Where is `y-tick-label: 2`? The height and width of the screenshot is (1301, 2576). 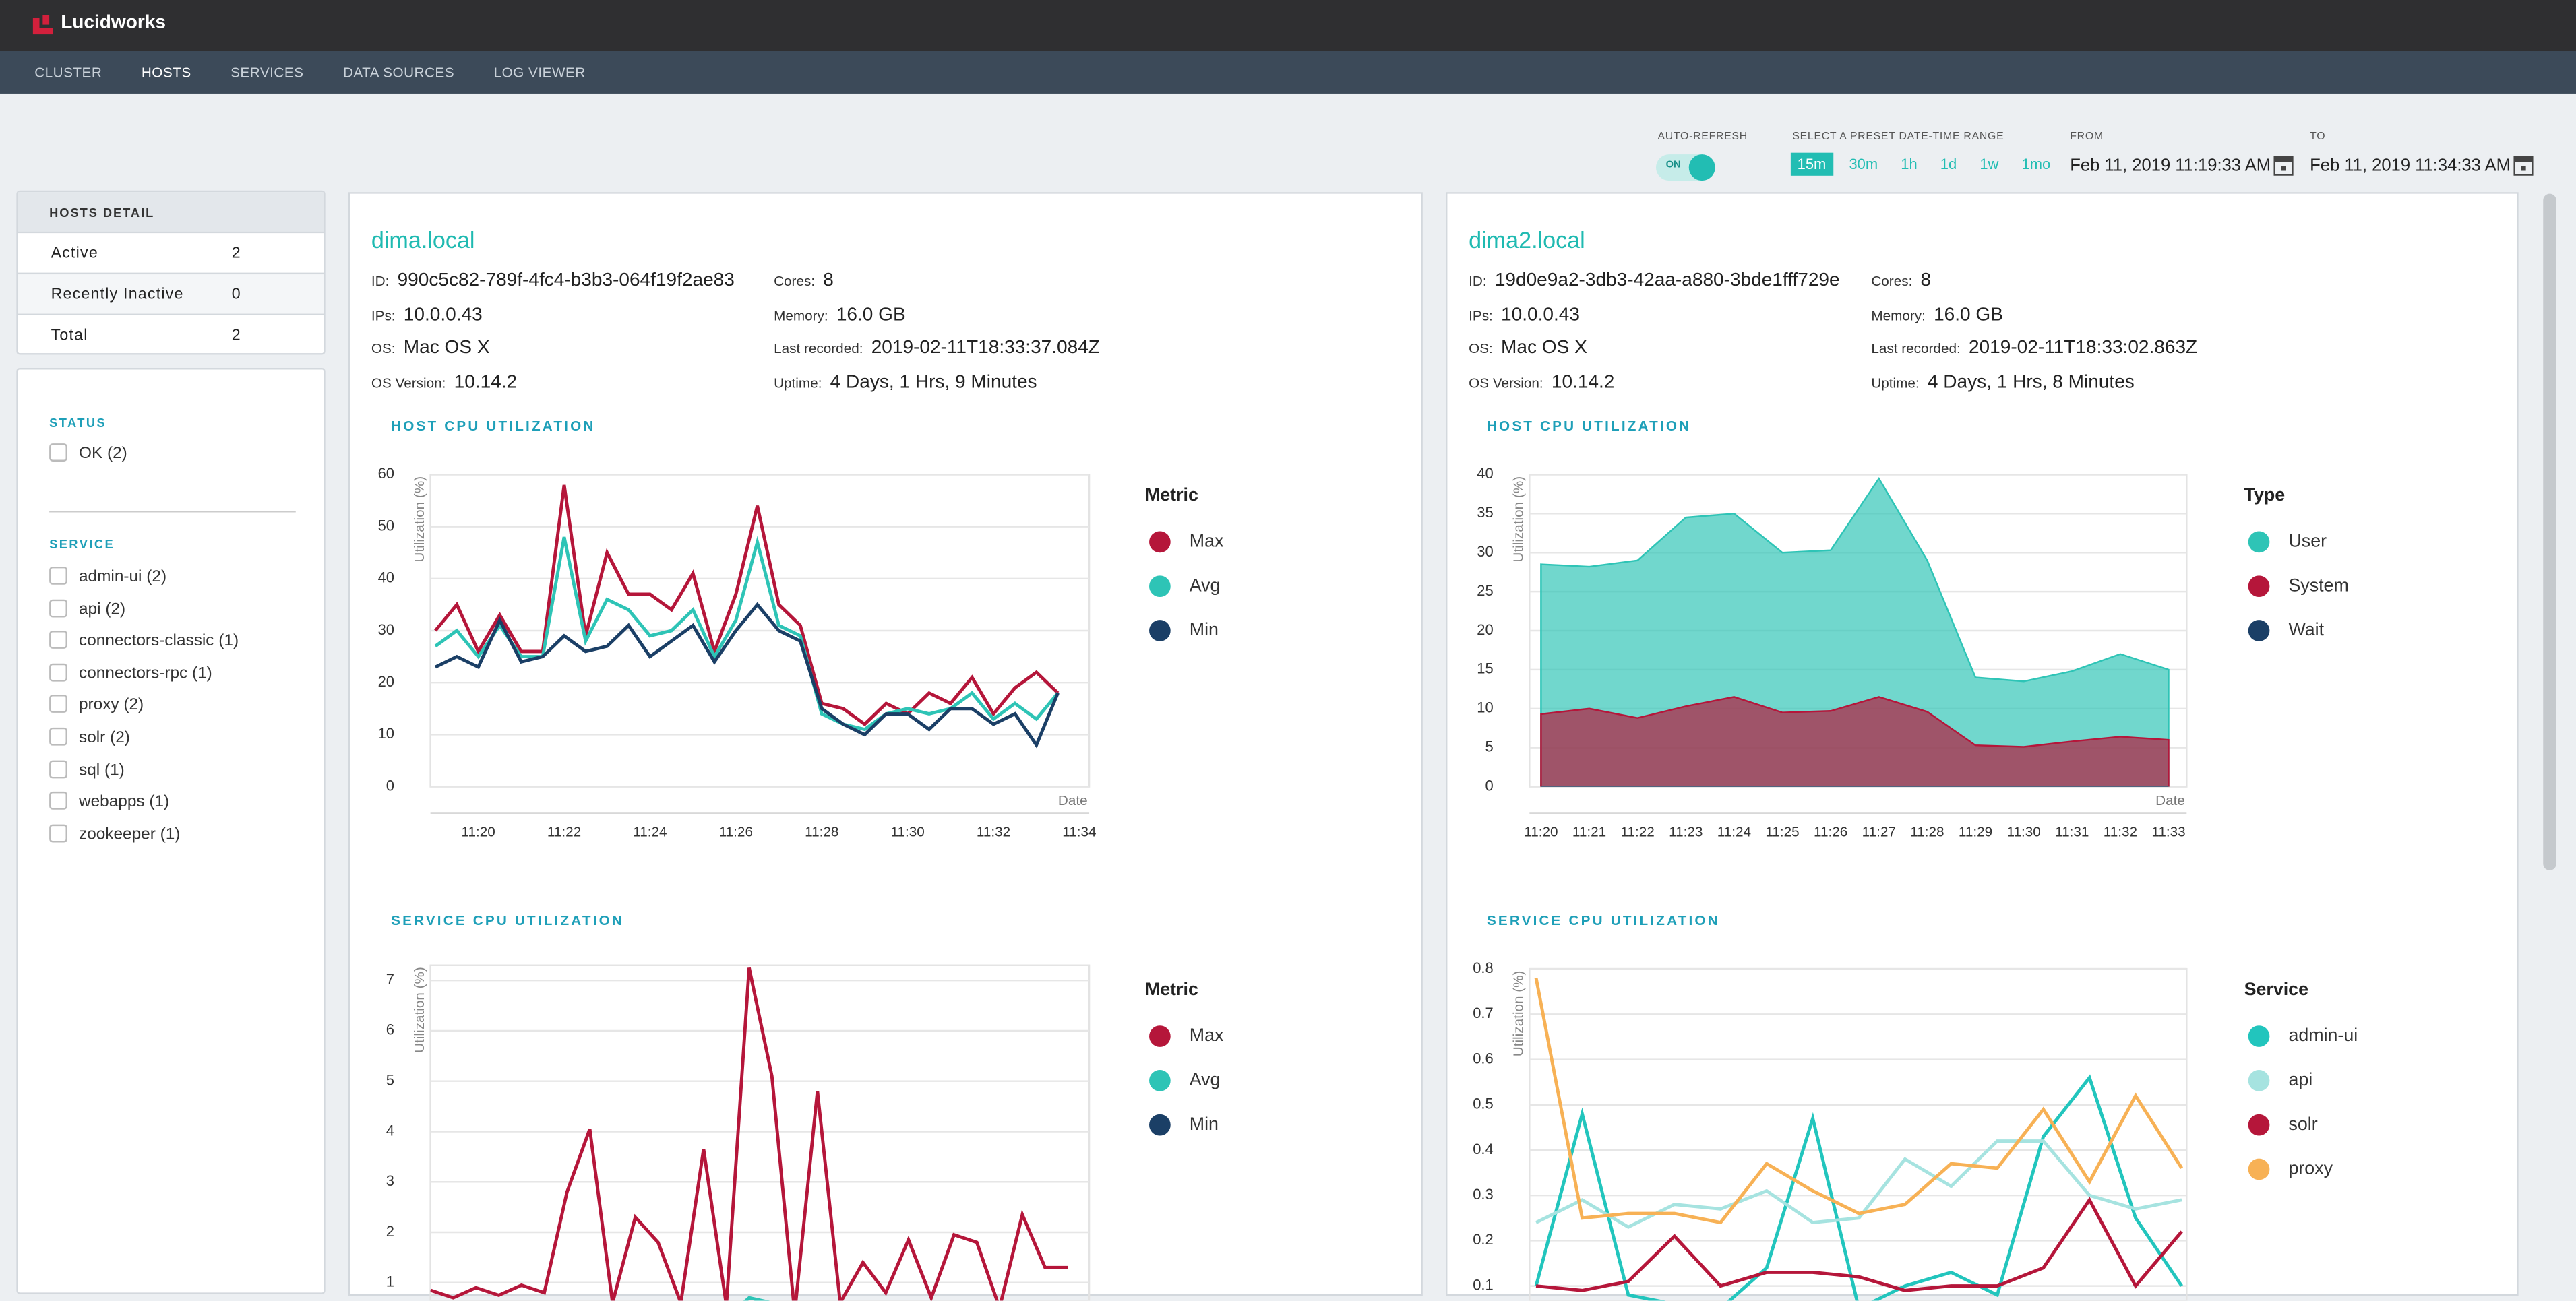
y-tick-label: 2 is located at coordinates (390, 1231).